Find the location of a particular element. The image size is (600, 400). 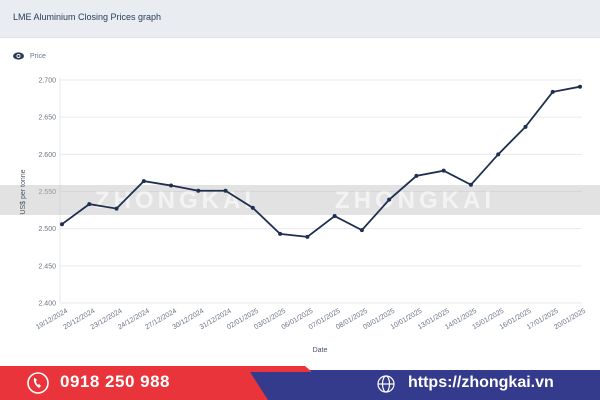

y-axis-label: US$ per tonne is located at coordinates (23, 191).